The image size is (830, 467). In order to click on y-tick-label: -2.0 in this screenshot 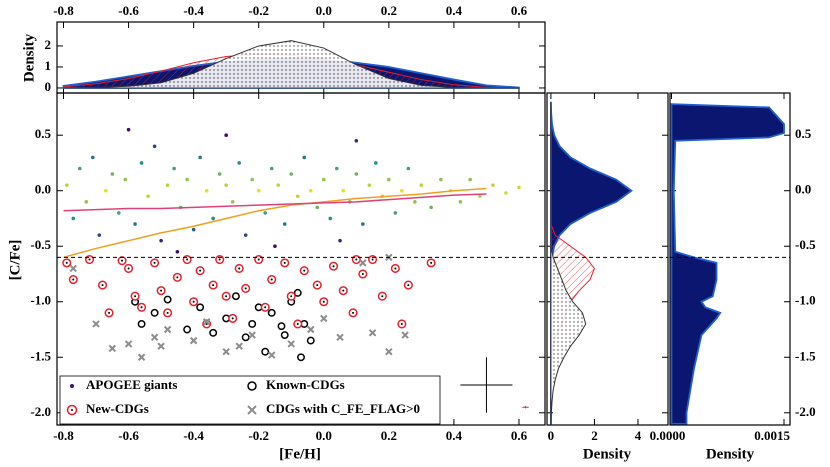, I will do `click(40, 411)`.